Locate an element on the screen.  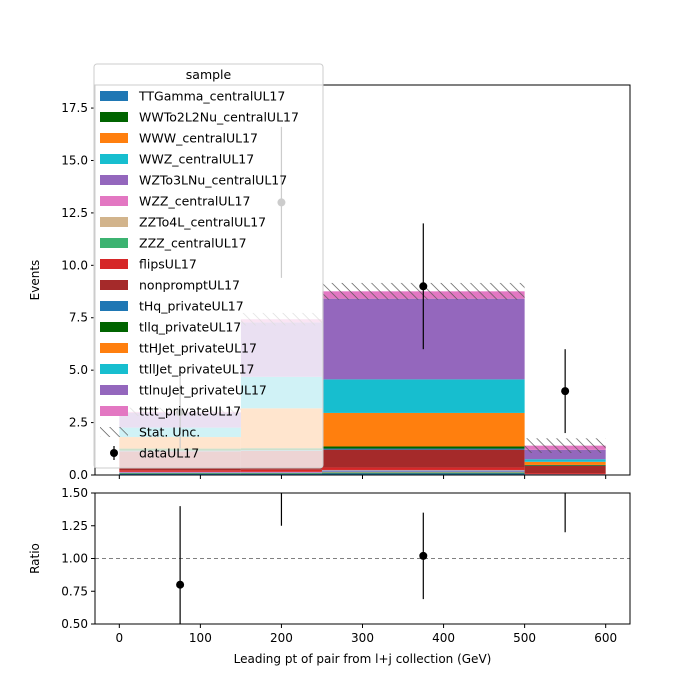
x-tick-label: 200 is located at coordinates (281, 638).